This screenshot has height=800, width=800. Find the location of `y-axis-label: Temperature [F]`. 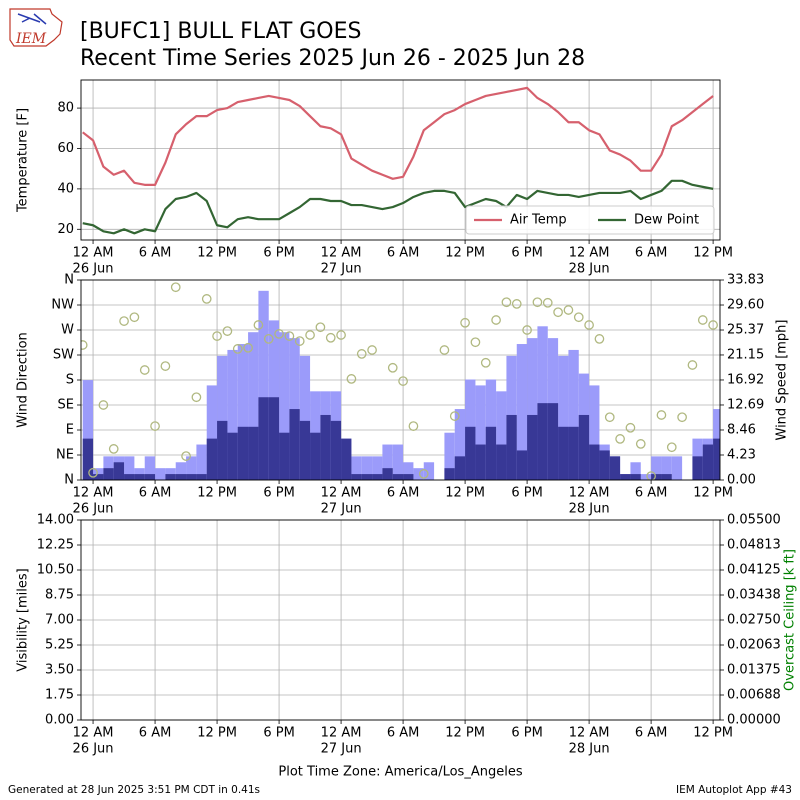

y-axis-label: Temperature [F] is located at coordinates (23, 160).